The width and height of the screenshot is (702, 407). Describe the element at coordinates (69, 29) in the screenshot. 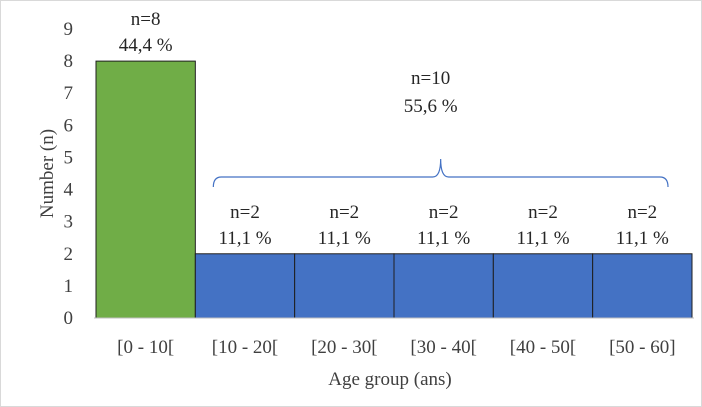

I see `y-tick-label: 9` at that location.